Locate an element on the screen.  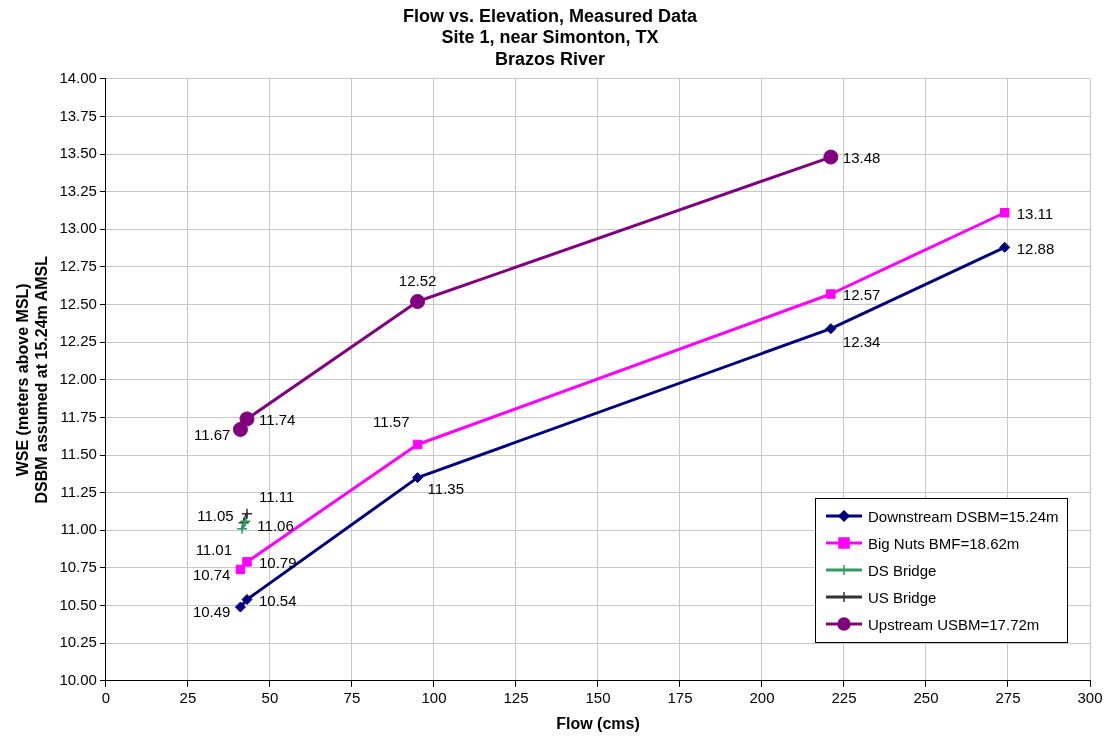
data-label: 10.49 is located at coordinates (211, 612).